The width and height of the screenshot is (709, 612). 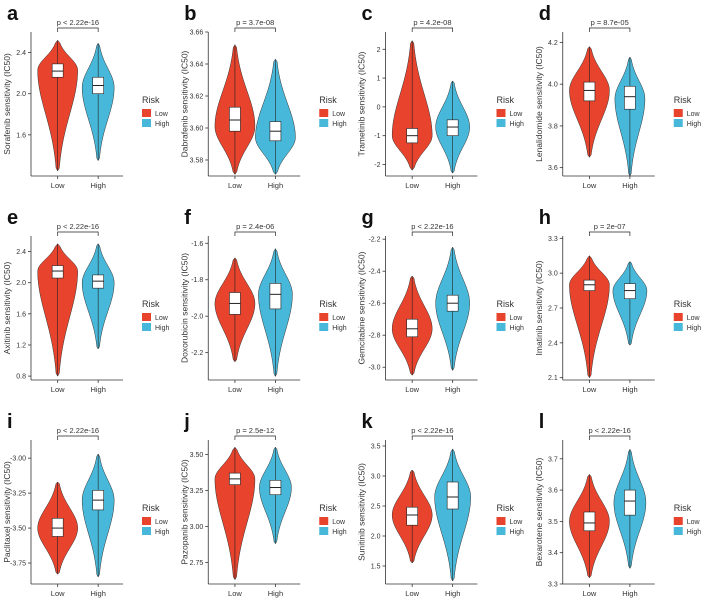 I want to click on y-tick-label: 1.2, so click(x=21, y=345).